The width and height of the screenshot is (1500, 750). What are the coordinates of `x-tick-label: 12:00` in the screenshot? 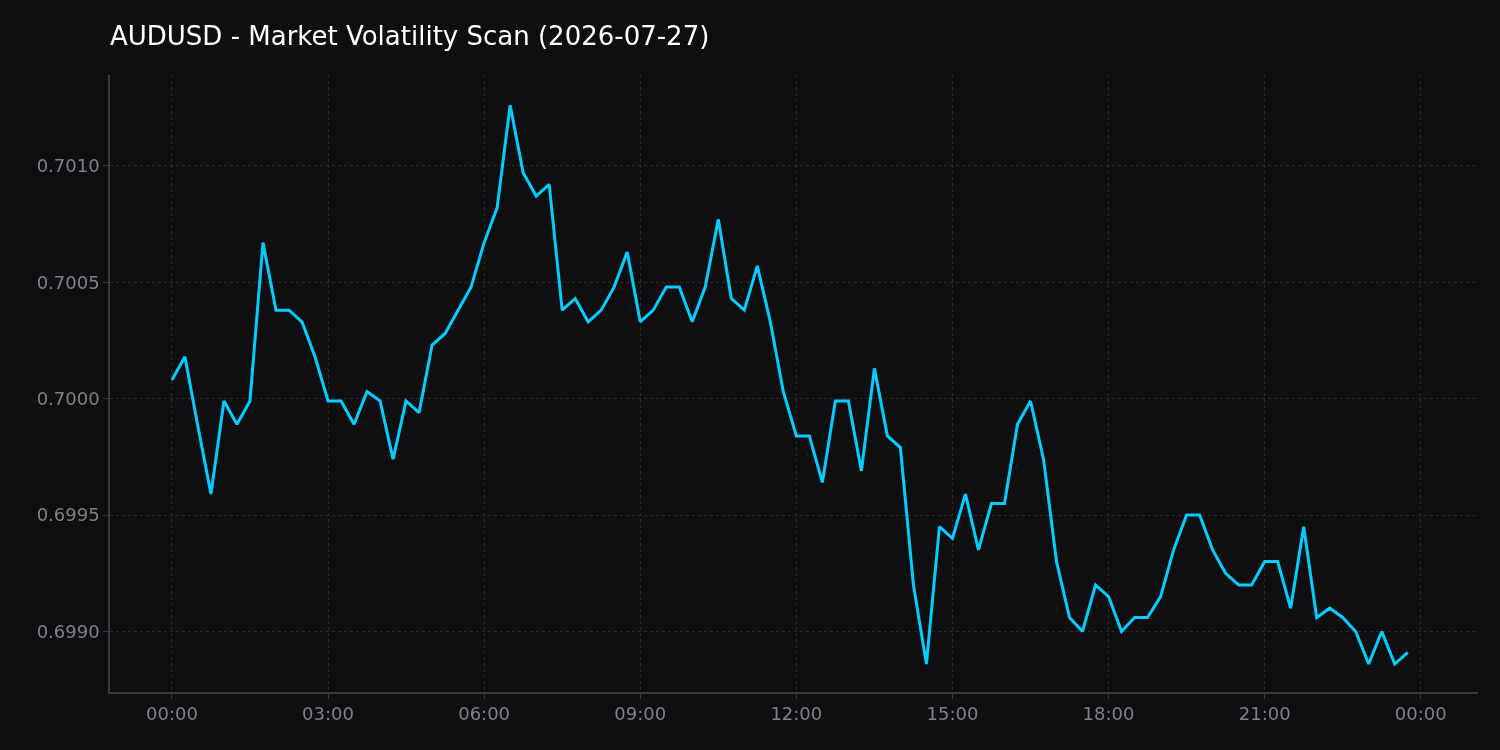 It's located at (796, 714).